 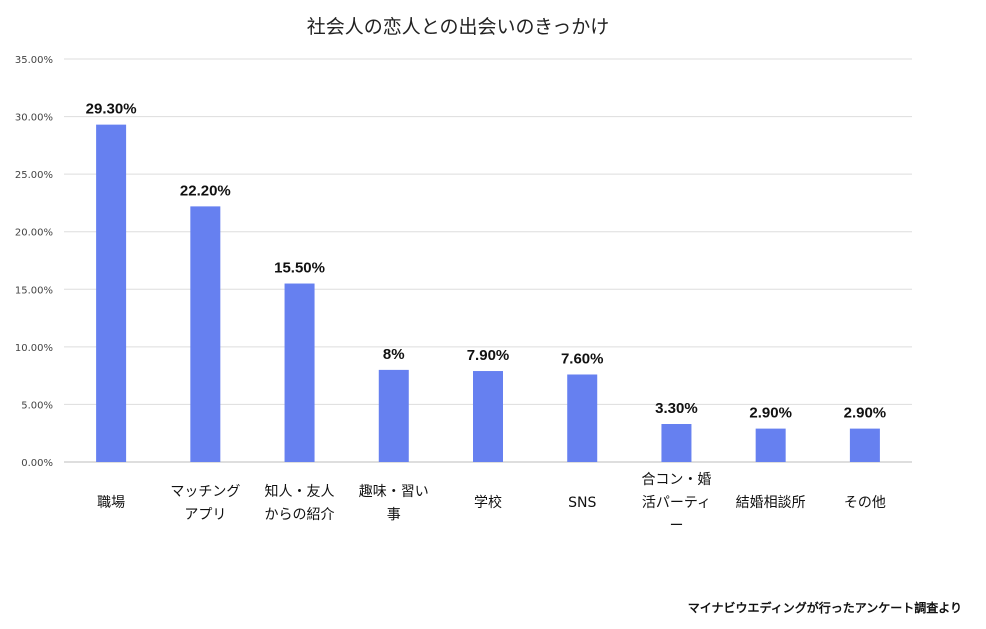 What do you see at coordinates (37, 405) in the screenshot?
I see `y-tick-label: 5.00%` at bounding box center [37, 405].